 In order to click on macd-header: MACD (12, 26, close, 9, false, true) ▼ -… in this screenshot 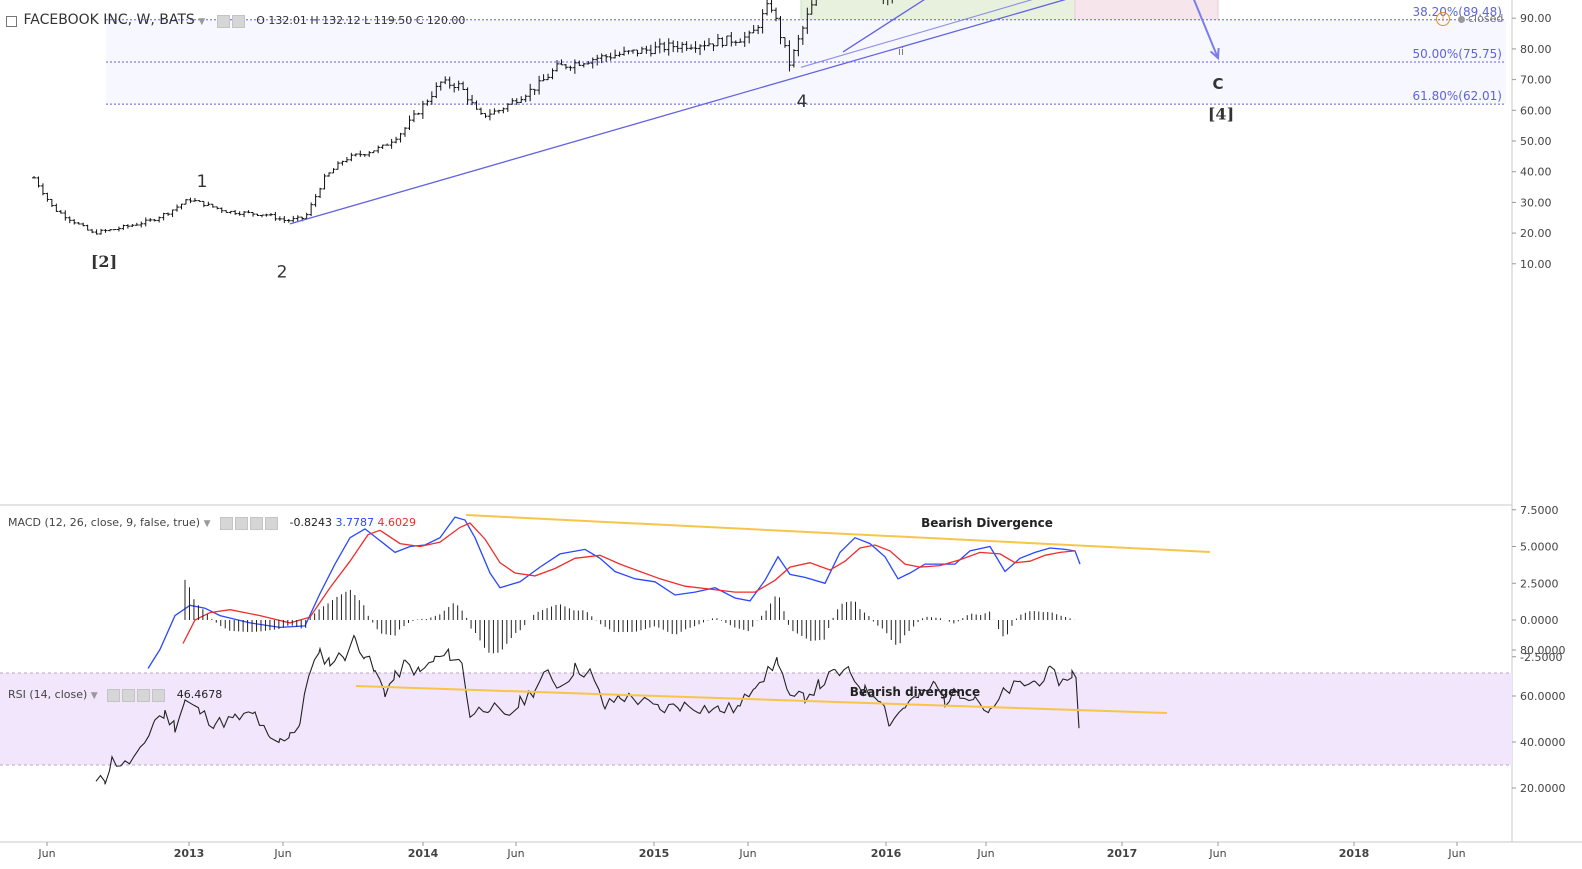, I will do `click(212, 523)`.